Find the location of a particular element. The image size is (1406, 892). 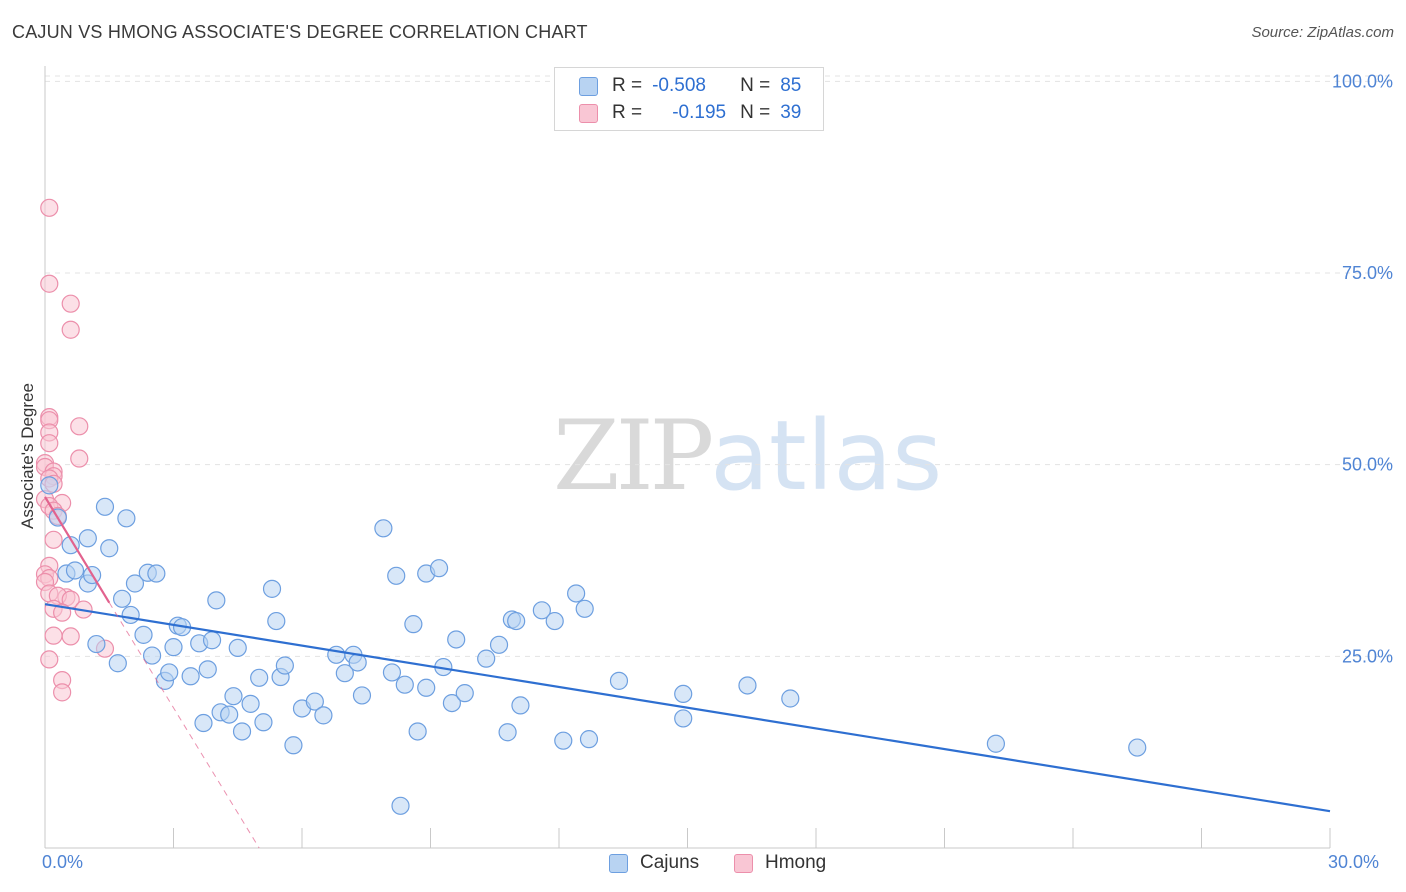

hmong-points is located at coordinates (75, 450).